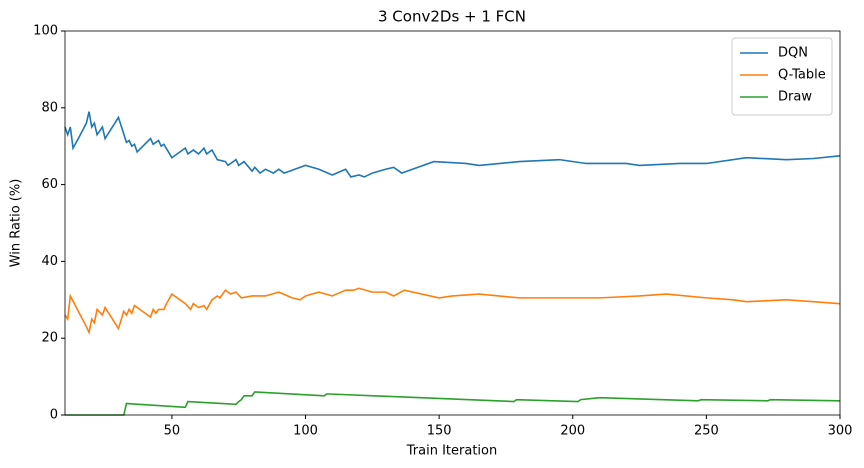  Describe the element at coordinates (16, 223) in the screenshot. I see `y-axis-label: Win Ratio (%)` at that location.